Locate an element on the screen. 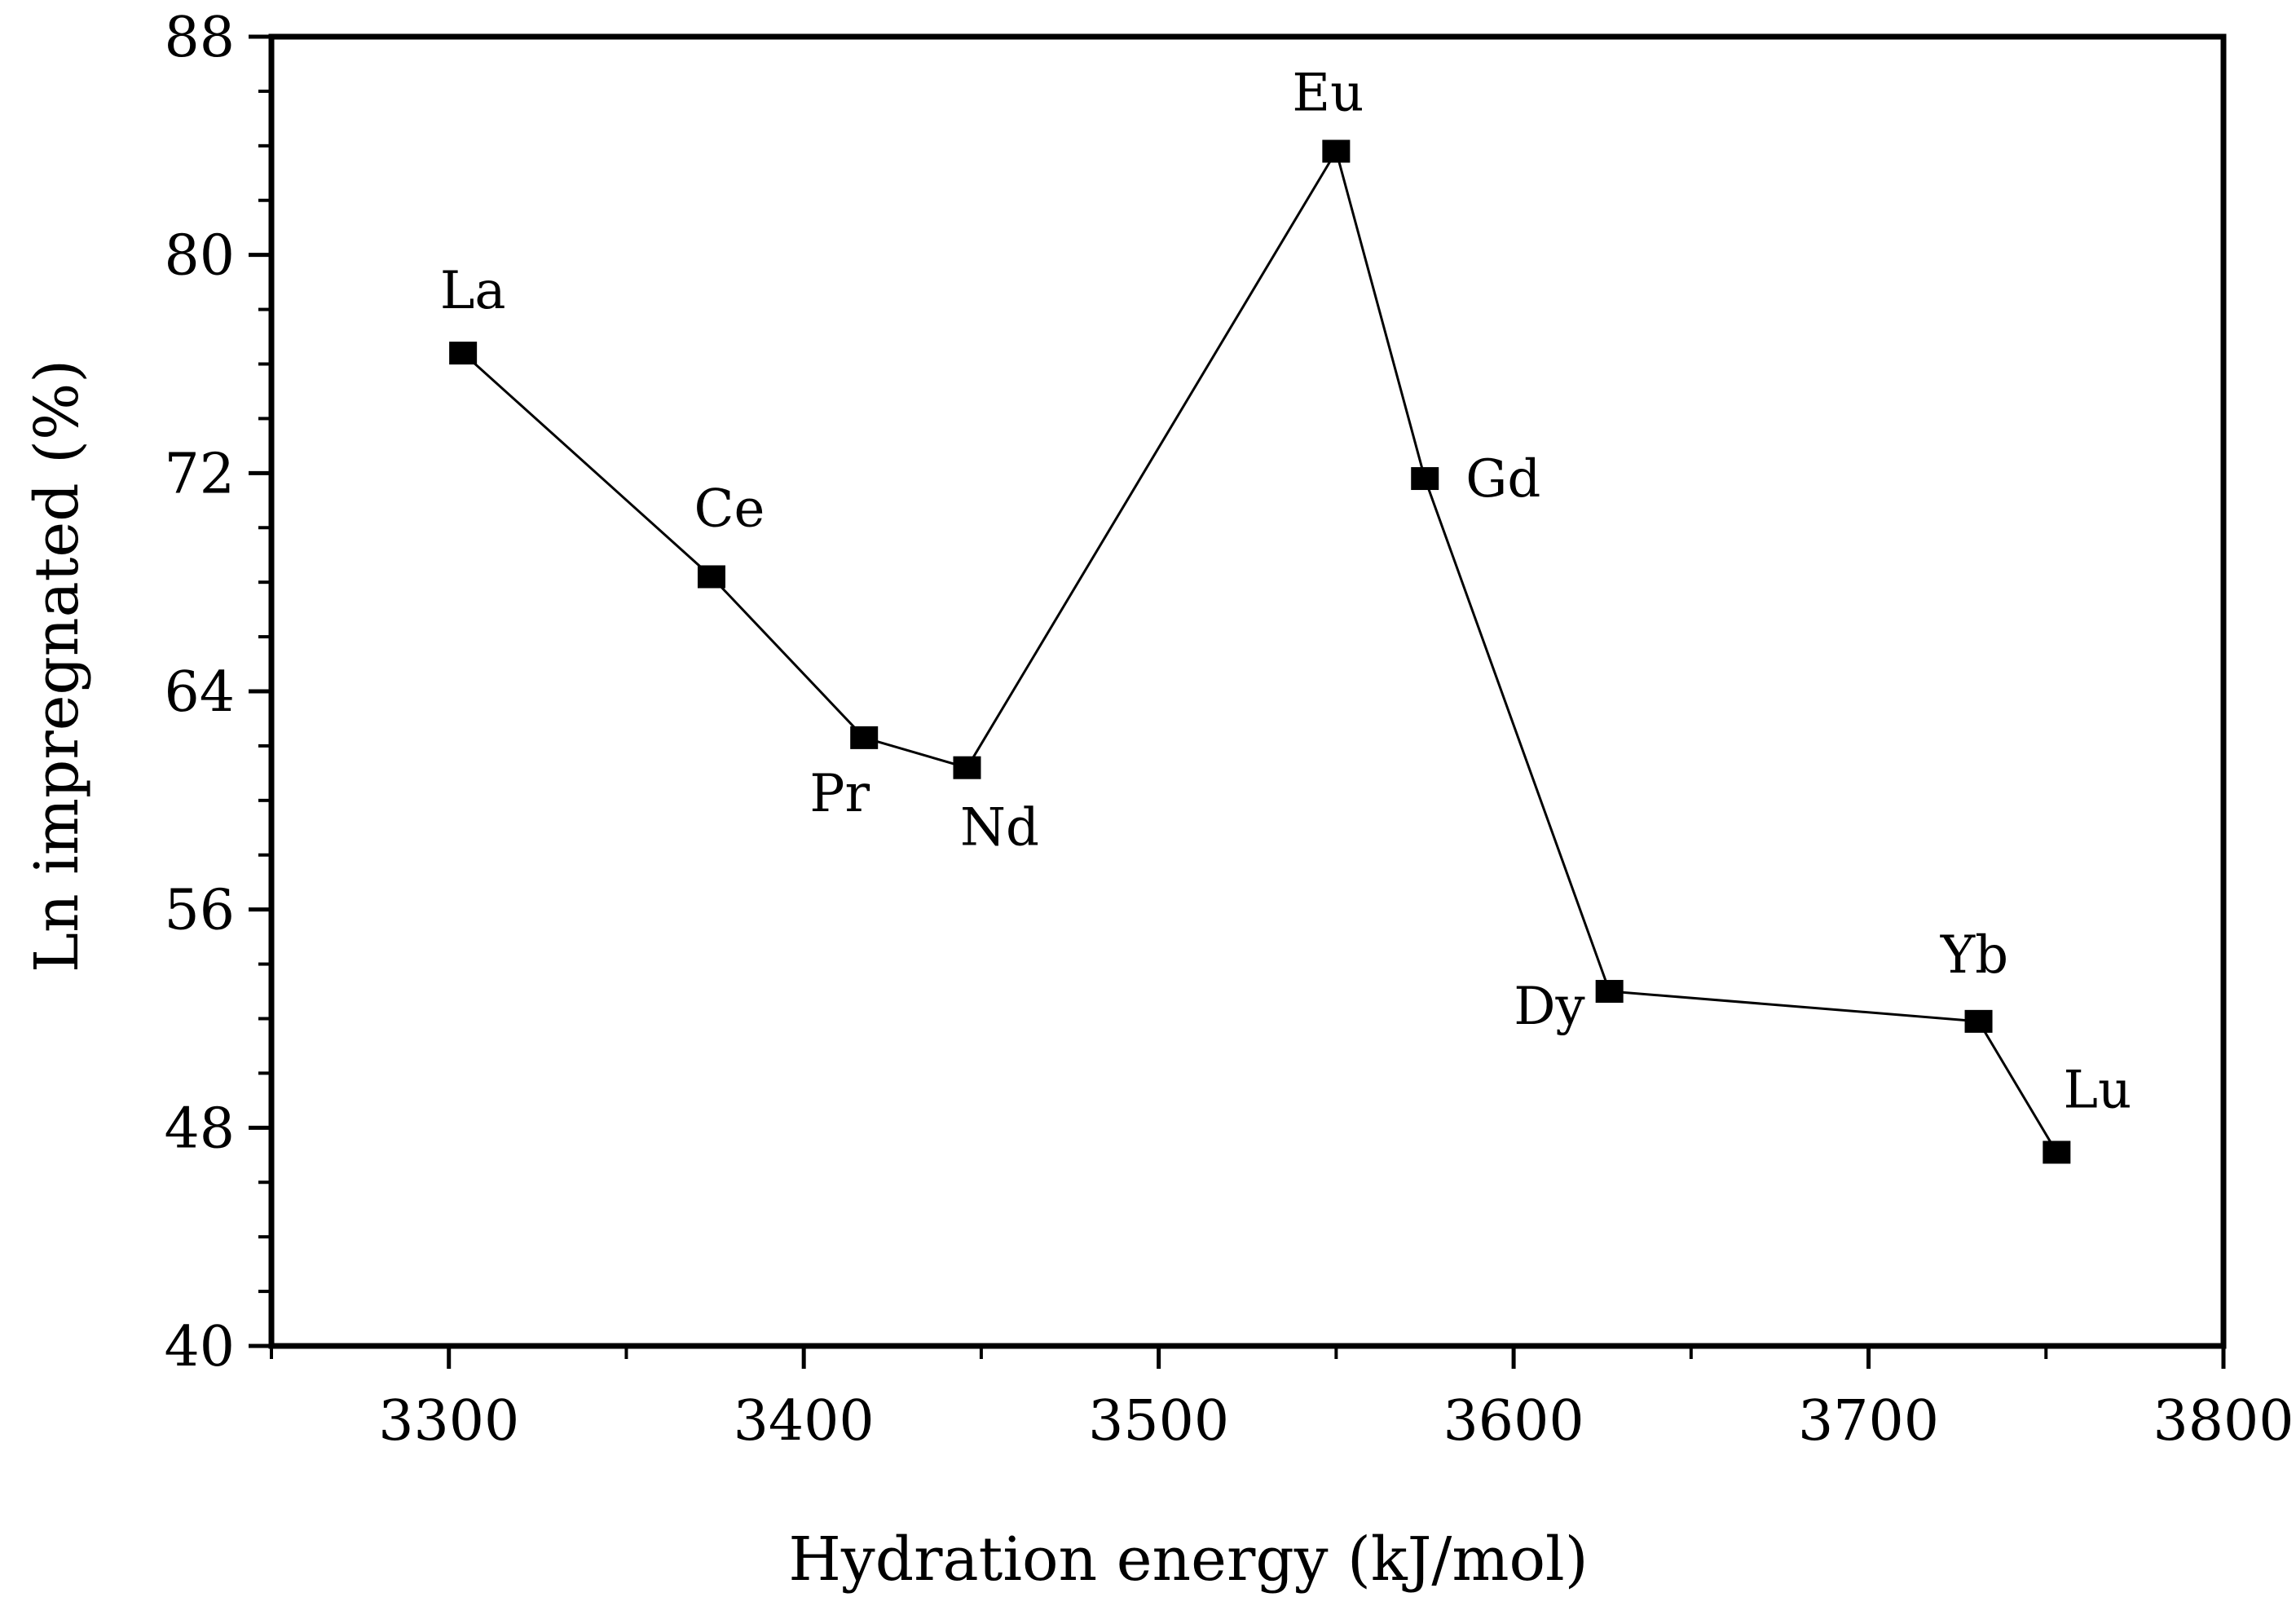 This screenshot has width=2296, height=1606. point-label: Lu is located at coordinates (2097, 1090).